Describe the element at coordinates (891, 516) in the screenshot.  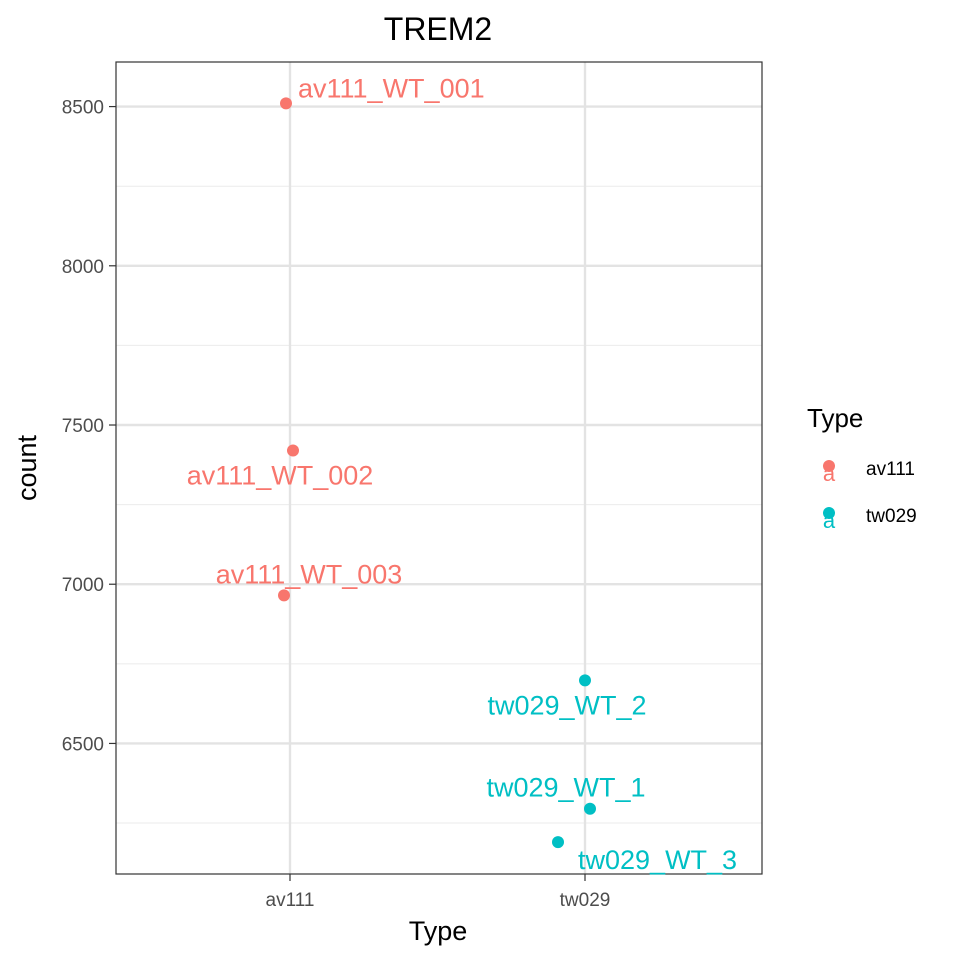
I see `legend-entry-label: tw029` at that location.